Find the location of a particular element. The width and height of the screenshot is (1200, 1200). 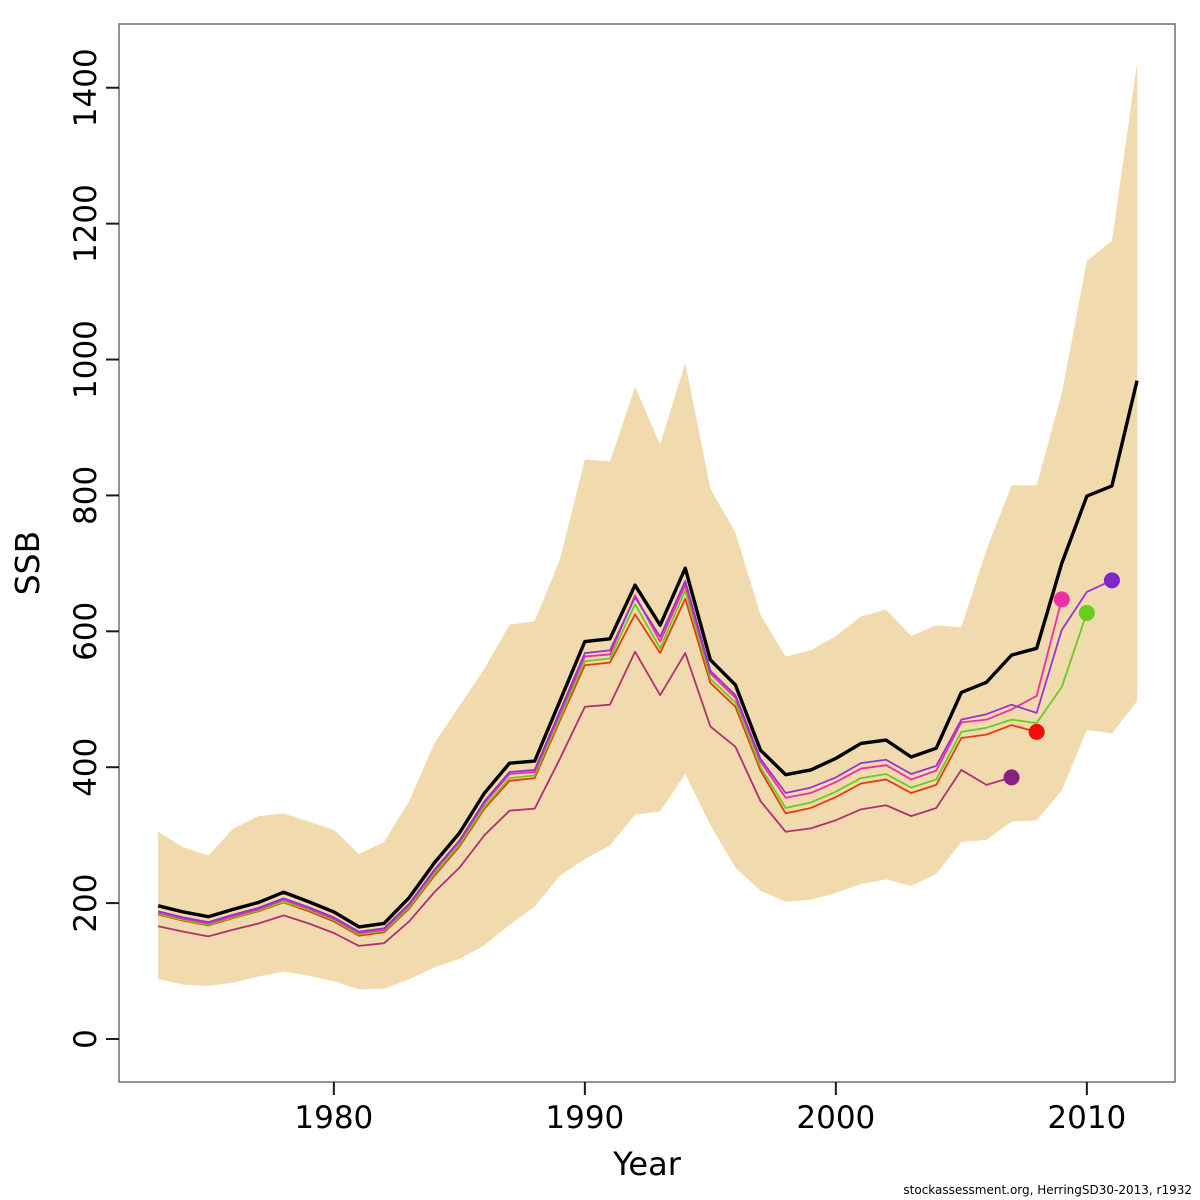

y-axis-tick-label: 1000 is located at coordinates (86, 359).